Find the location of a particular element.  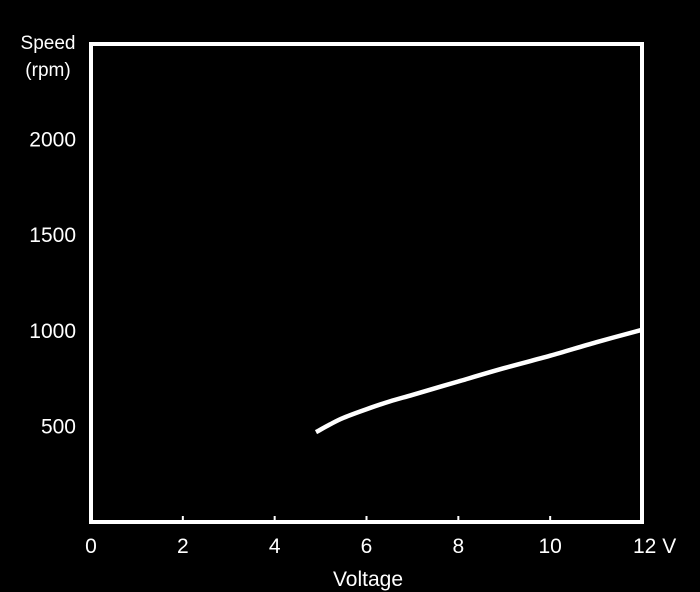

y-tick-label: 1000 is located at coordinates (52, 331).